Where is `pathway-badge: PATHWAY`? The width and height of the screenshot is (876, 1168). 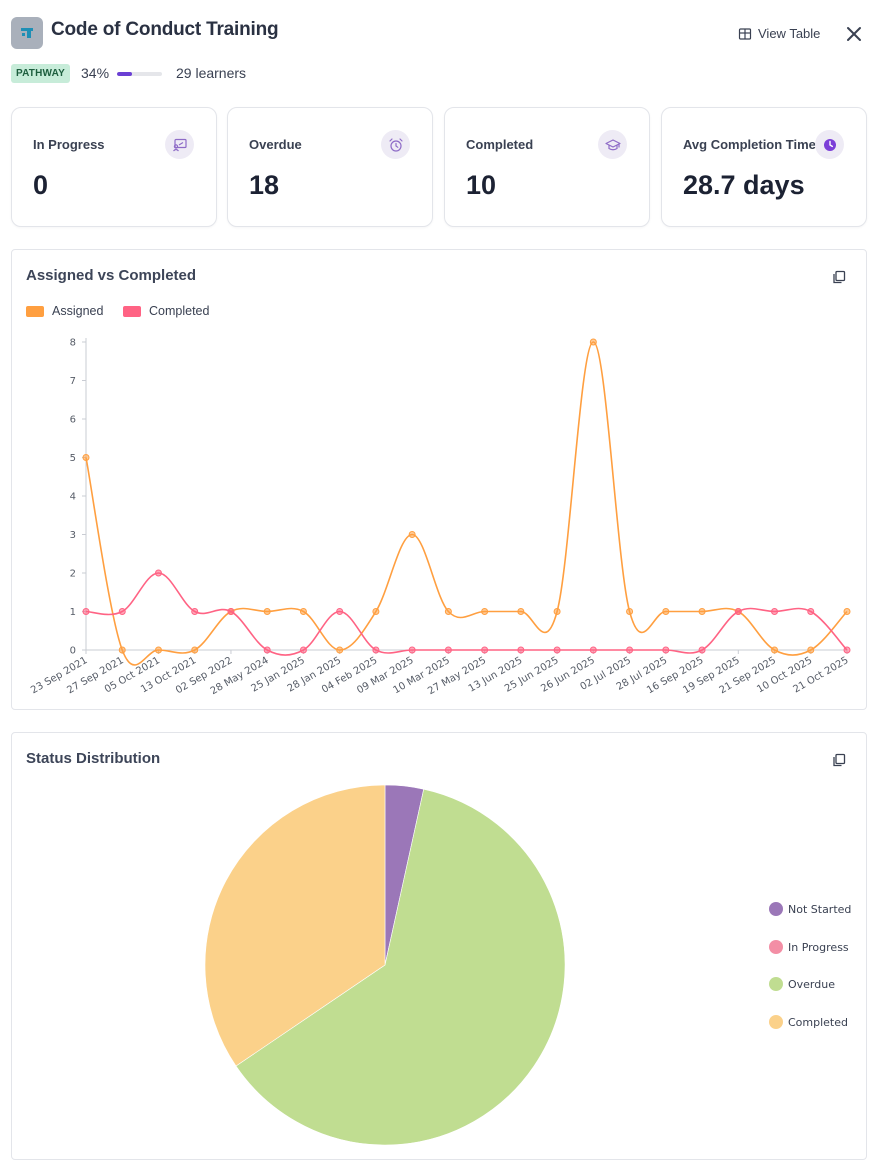
pathway-badge: PATHWAY is located at coordinates (40, 73).